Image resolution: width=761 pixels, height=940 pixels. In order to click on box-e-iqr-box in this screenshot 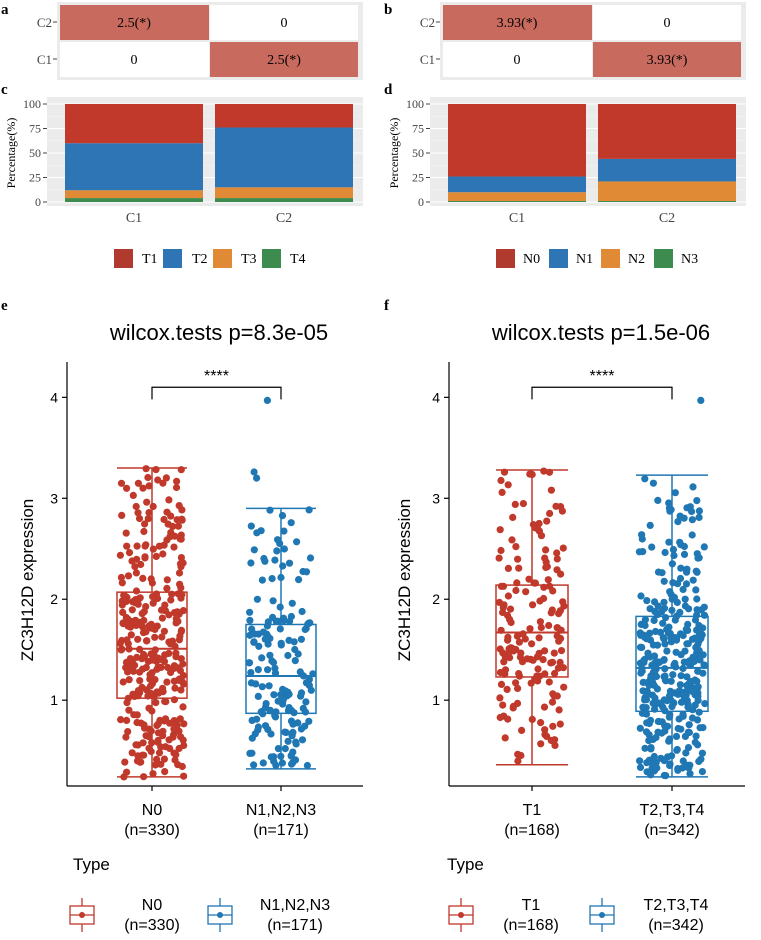, I will do `click(152, 645)`.